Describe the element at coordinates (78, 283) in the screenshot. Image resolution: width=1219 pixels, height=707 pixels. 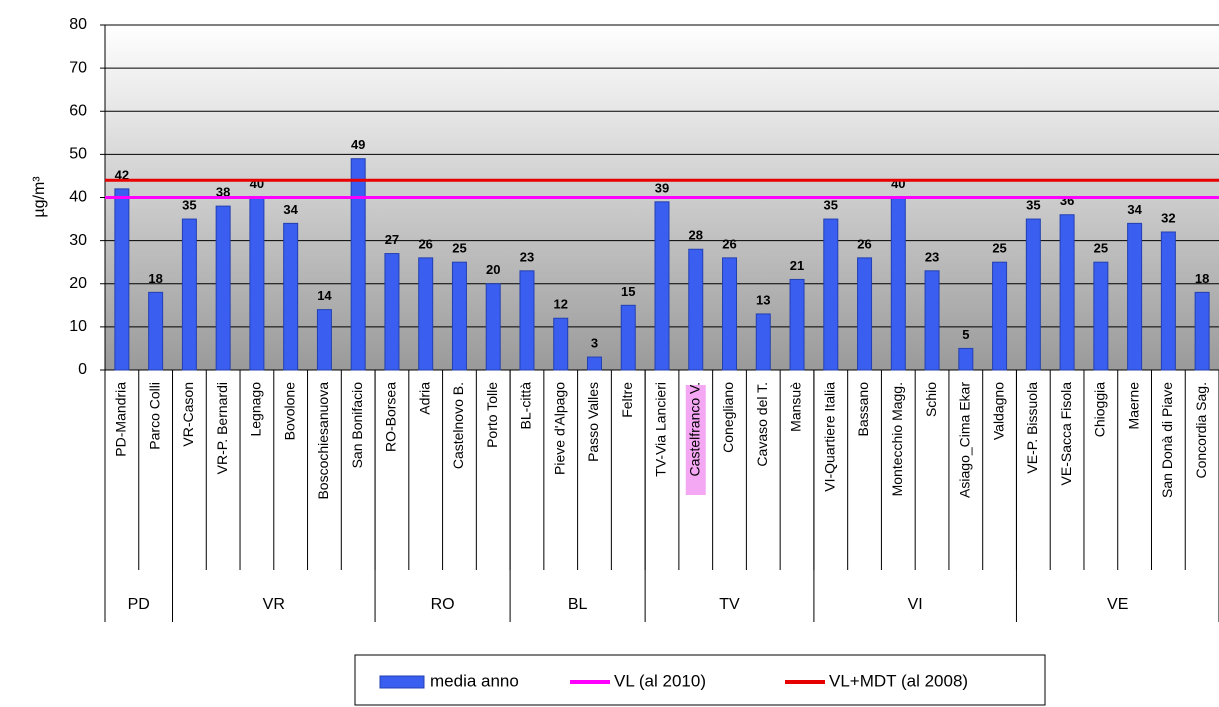
I see `y-tick-label: 20` at that location.